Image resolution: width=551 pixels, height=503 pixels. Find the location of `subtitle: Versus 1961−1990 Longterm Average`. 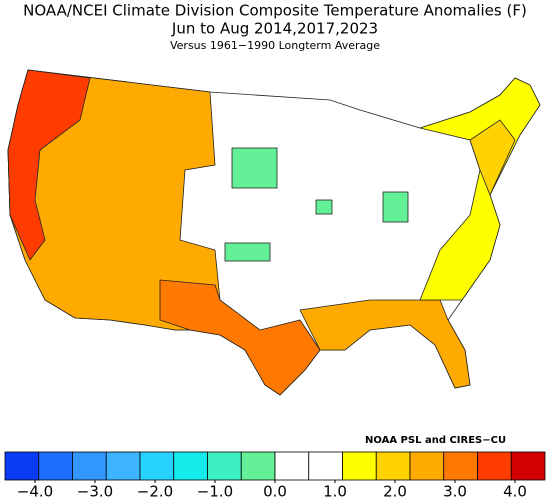

subtitle: Versus 1961−1990 Longterm Average is located at coordinates (275, 45).